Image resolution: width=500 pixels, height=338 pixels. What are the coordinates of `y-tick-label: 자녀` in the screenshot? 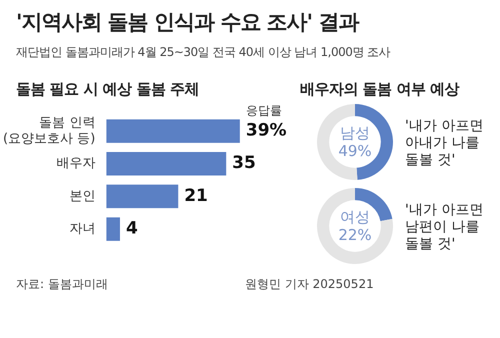 It's located at (82, 228).